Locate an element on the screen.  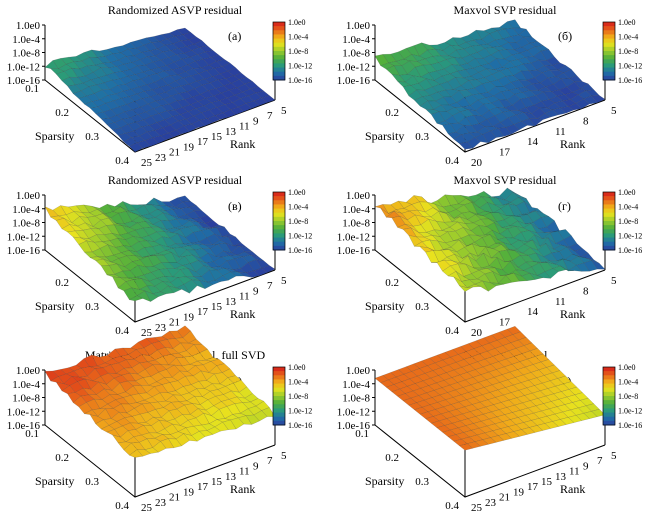
y-tick-label: 11 is located at coordinates (244, 297).